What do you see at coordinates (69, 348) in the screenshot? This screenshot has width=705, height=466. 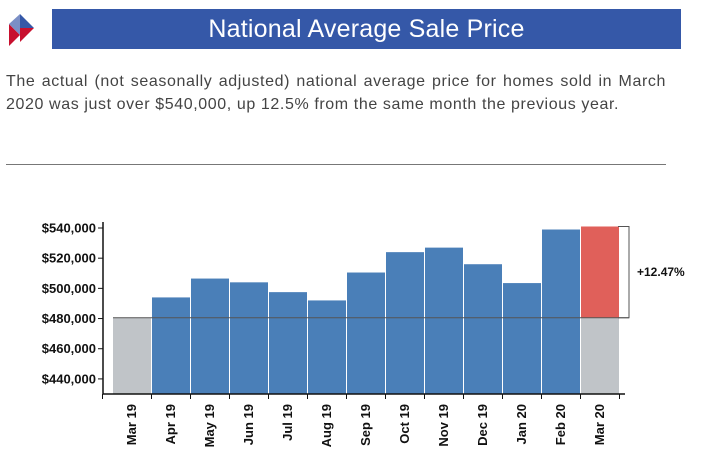 I see `y-tick-label-1: $460,000` at bounding box center [69, 348].